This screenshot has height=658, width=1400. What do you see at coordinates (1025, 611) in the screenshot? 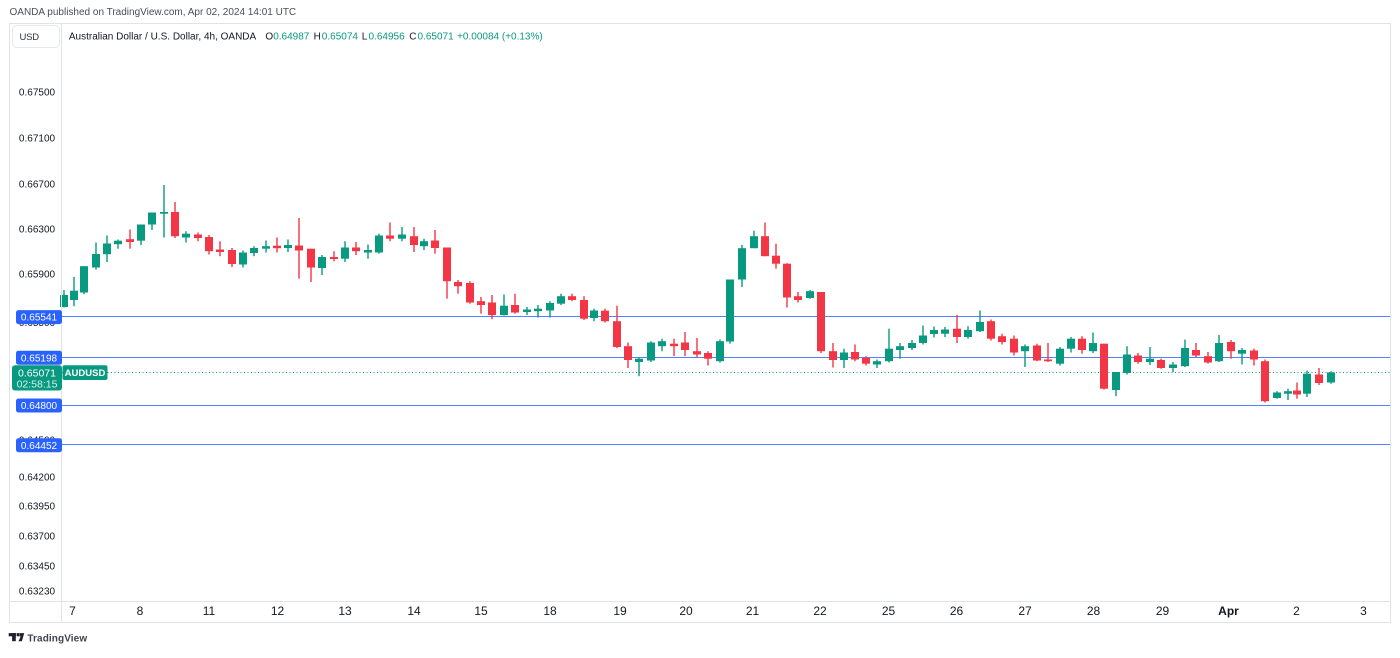
I see `svg-text: 27` at bounding box center [1025, 611].